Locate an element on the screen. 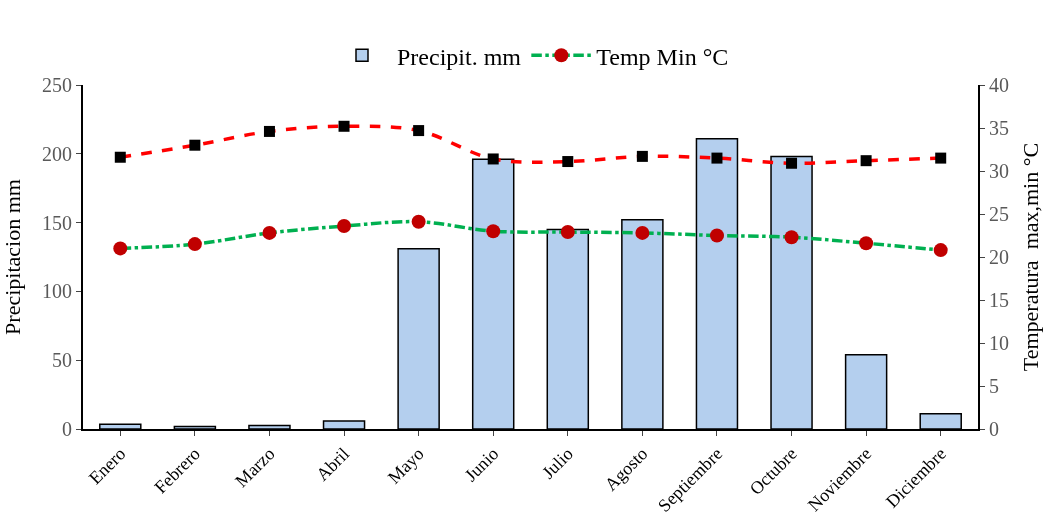 This screenshot has width=1063, height=529. y-tick-label: 0 is located at coordinates (67, 429).